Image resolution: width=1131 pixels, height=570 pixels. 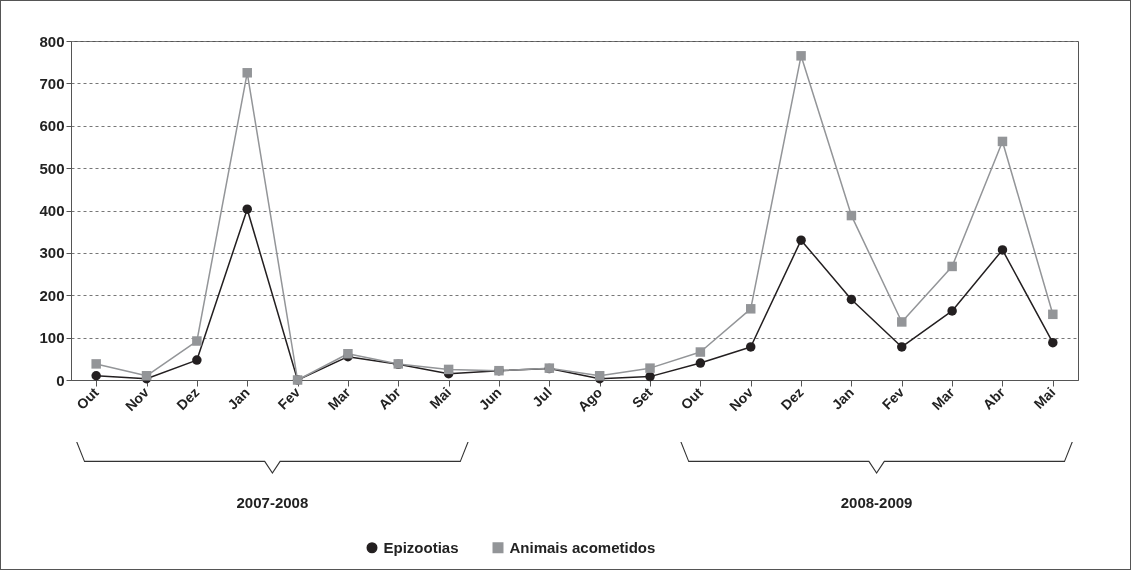 I want to click on y-tick-label: 200, so click(x=52, y=295).